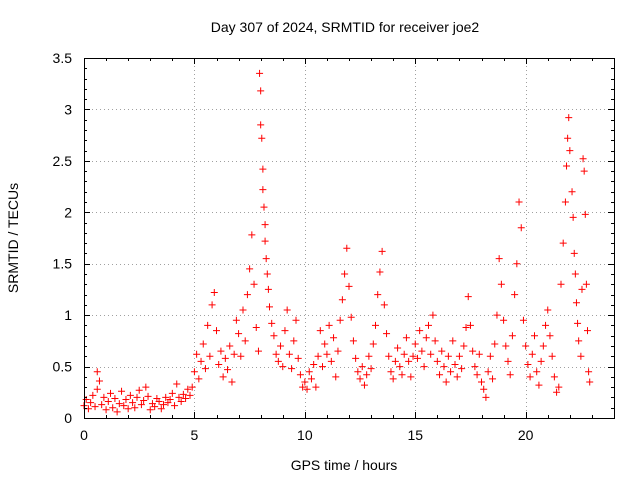 Image resolution: width=640 pixels, height=480 pixels. What do you see at coordinates (84, 435) in the screenshot?
I see `x-tick-label: 0` at bounding box center [84, 435].